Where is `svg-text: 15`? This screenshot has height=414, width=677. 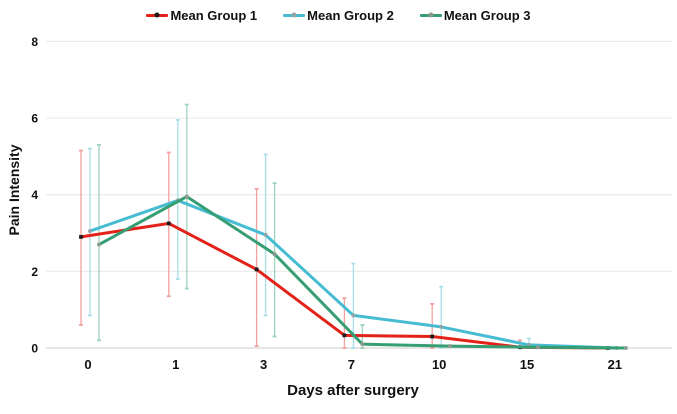 svg-text: 15 is located at coordinates (527, 364).